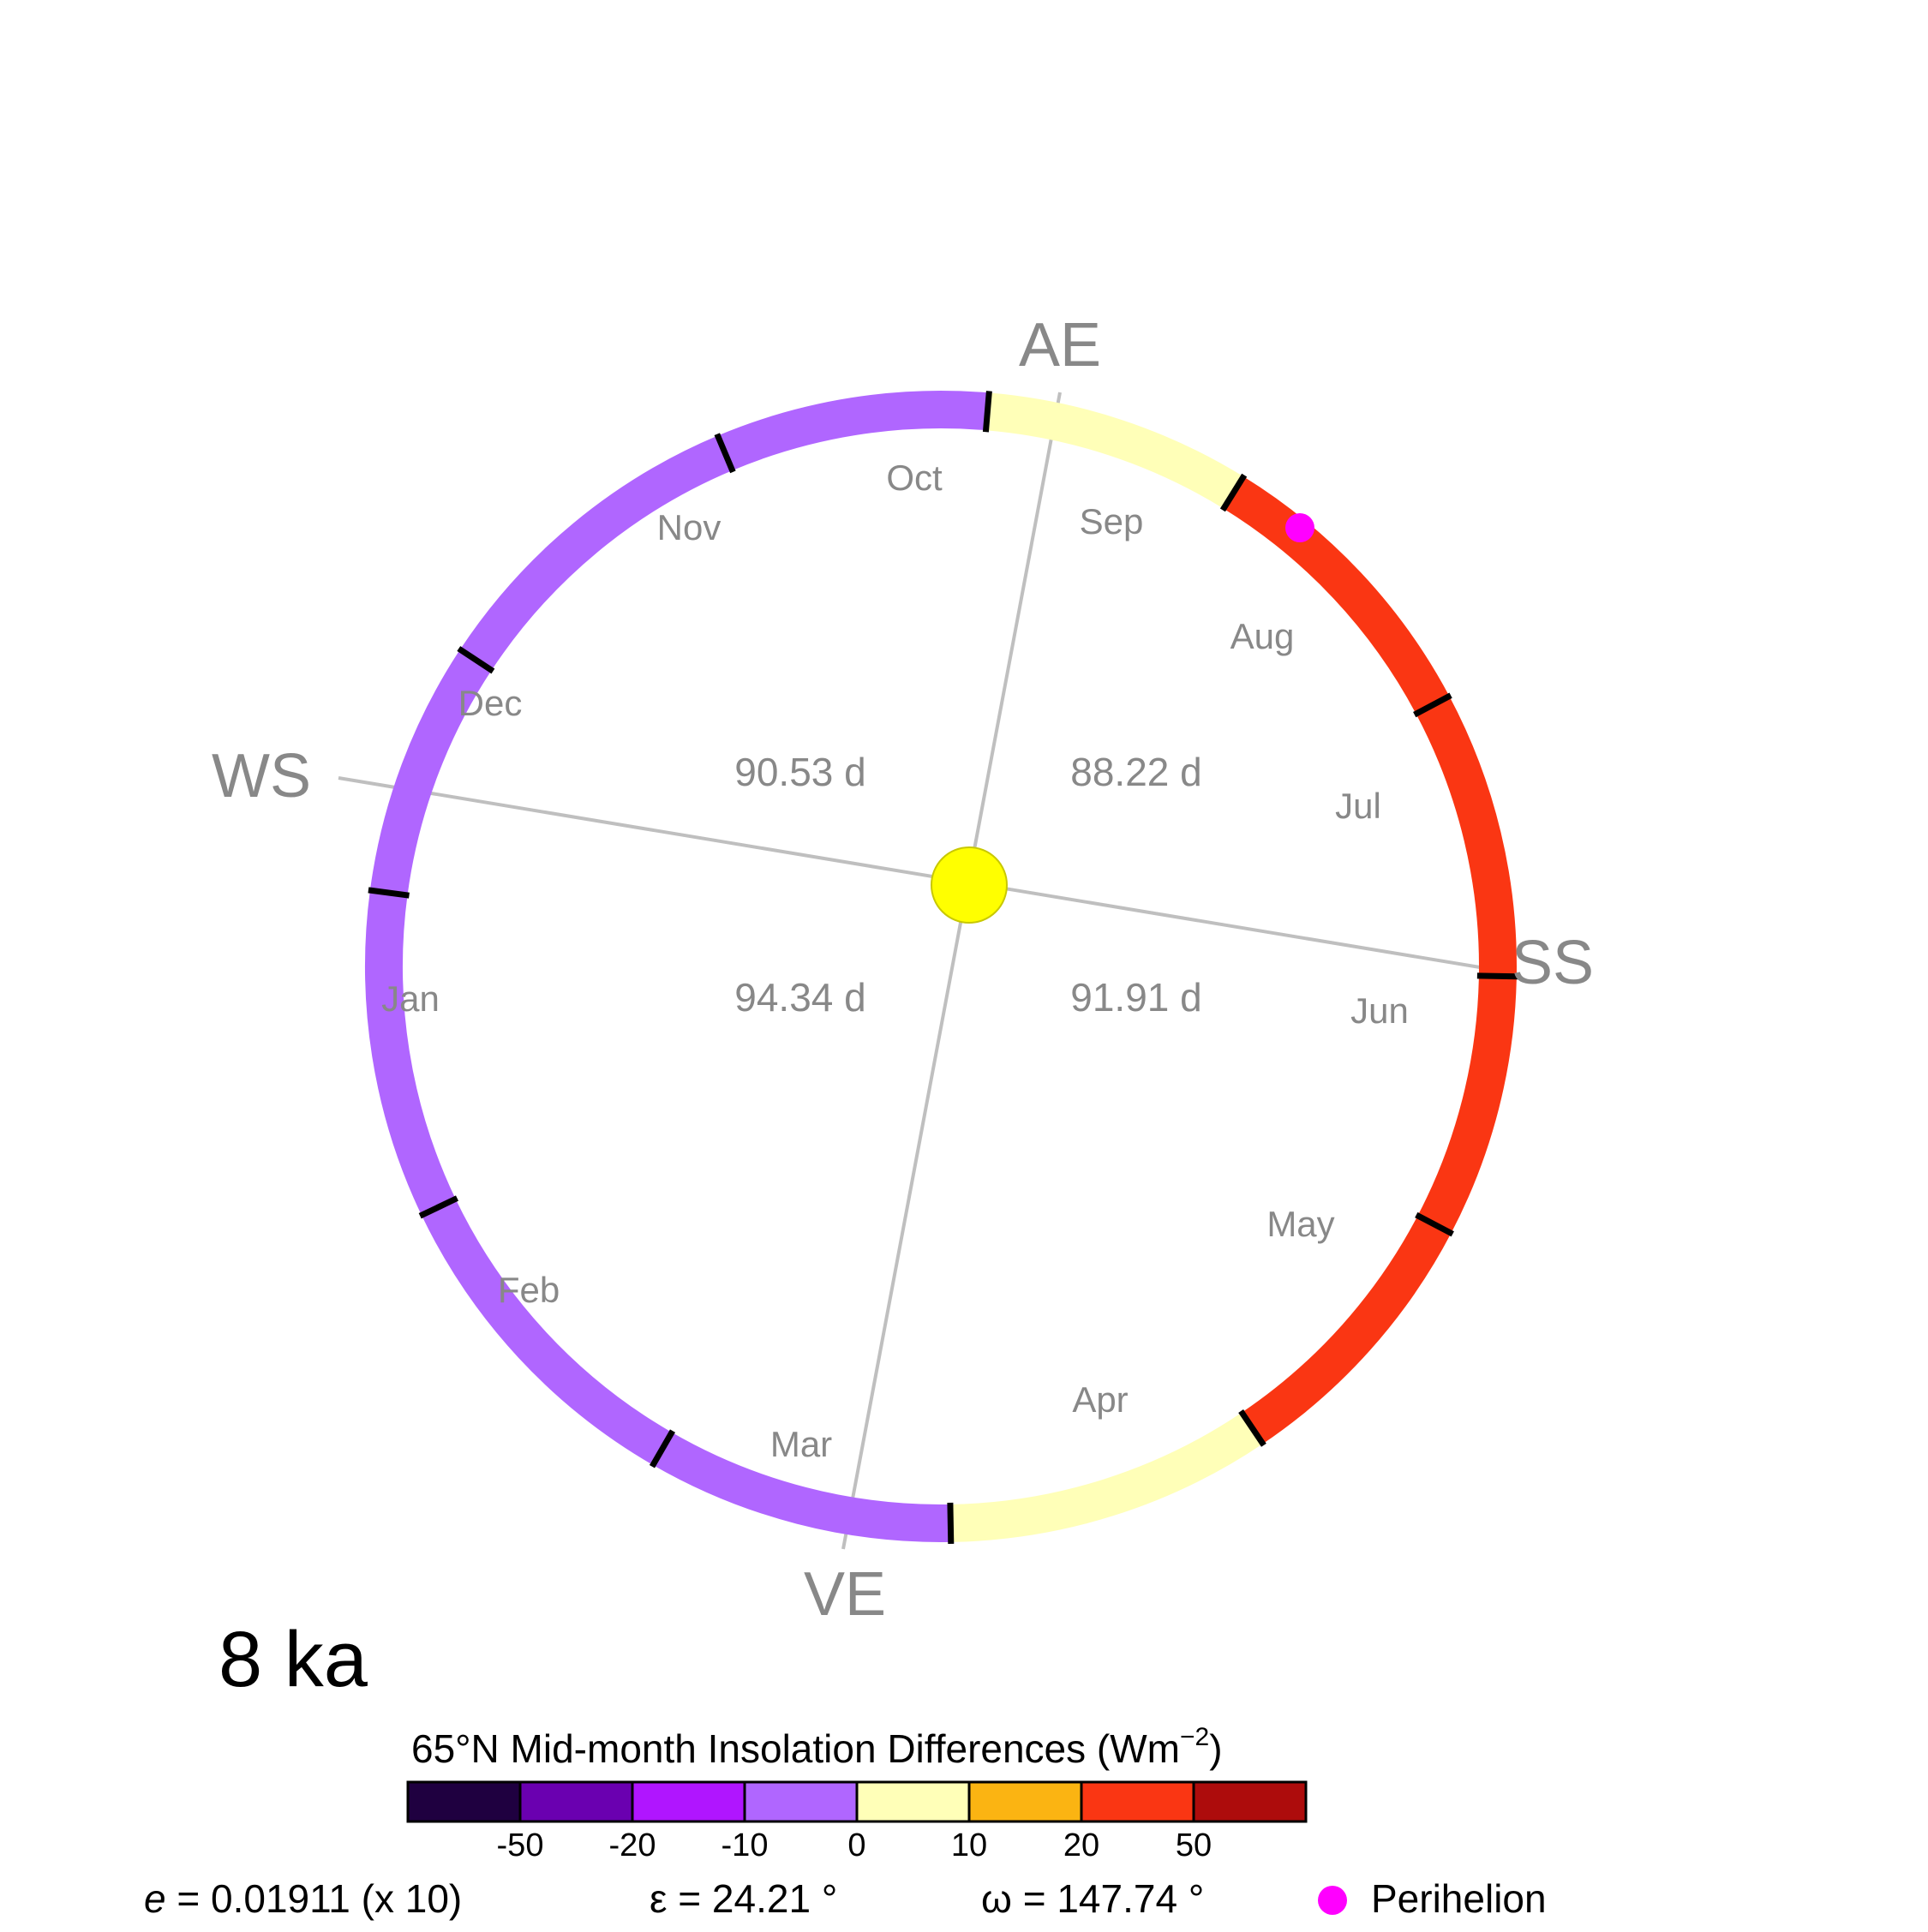 This screenshot has height=1932, width=1928. What do you see at coordinates (1434, 1224) in the screenshot?
I see `month-tick-jun` at bounding box center [1434, 1224].